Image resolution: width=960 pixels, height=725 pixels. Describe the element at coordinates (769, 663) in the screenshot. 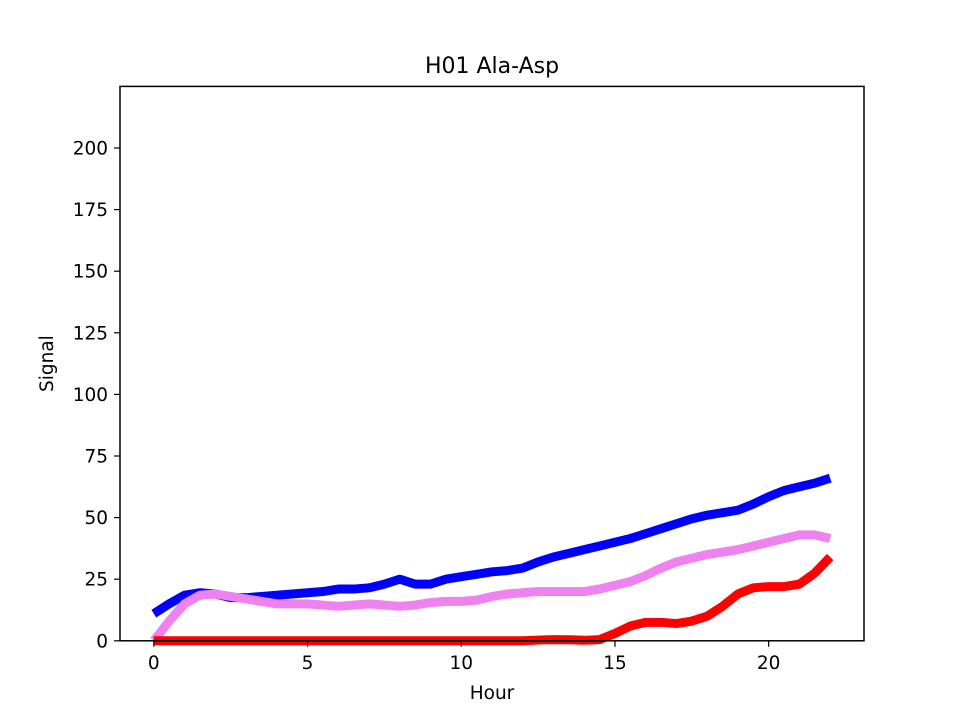

I see `x-tick-label: 20` at that location.